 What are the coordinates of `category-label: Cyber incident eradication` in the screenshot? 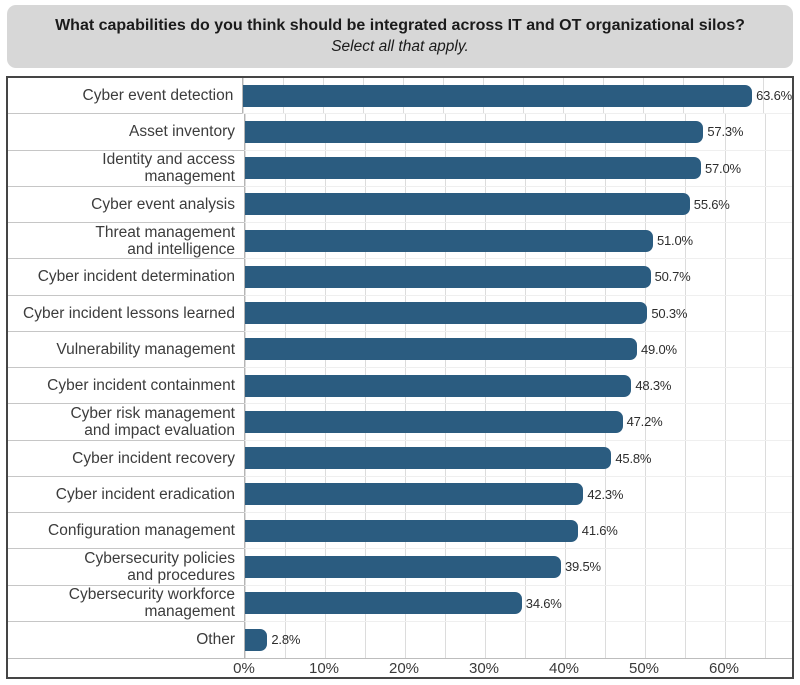 It's located at (126, 495).